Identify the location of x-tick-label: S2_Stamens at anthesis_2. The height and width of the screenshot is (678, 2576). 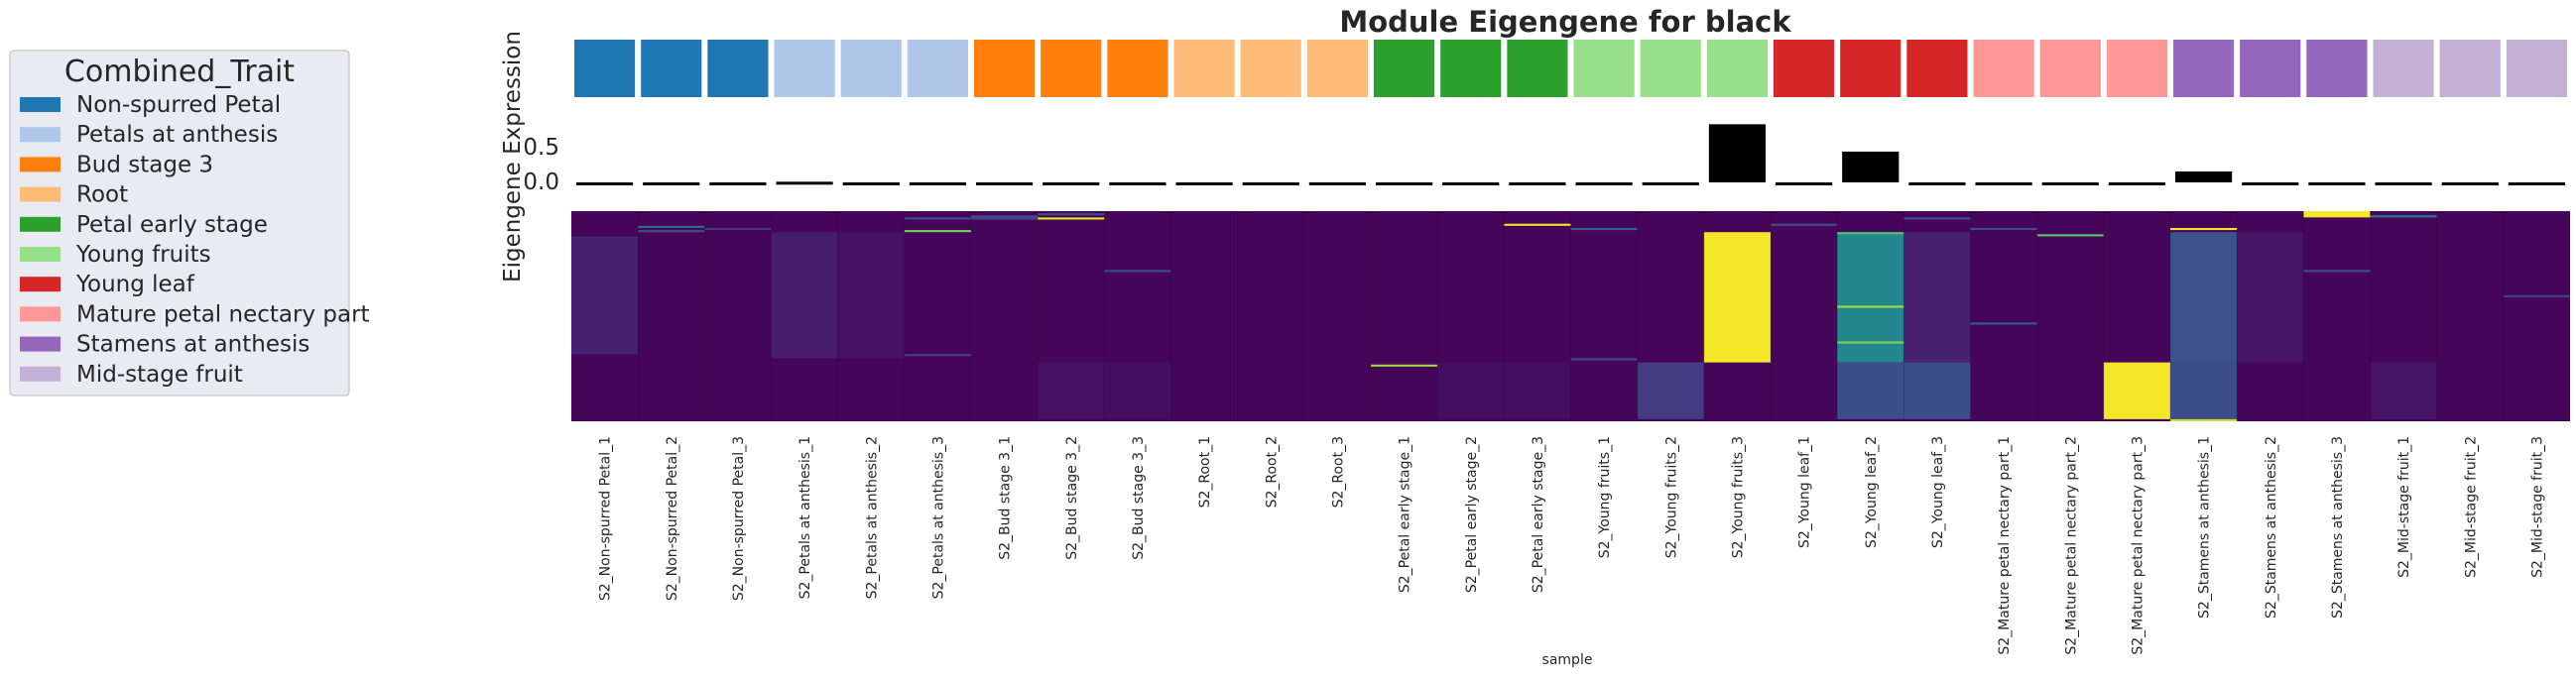
(2271, 527).